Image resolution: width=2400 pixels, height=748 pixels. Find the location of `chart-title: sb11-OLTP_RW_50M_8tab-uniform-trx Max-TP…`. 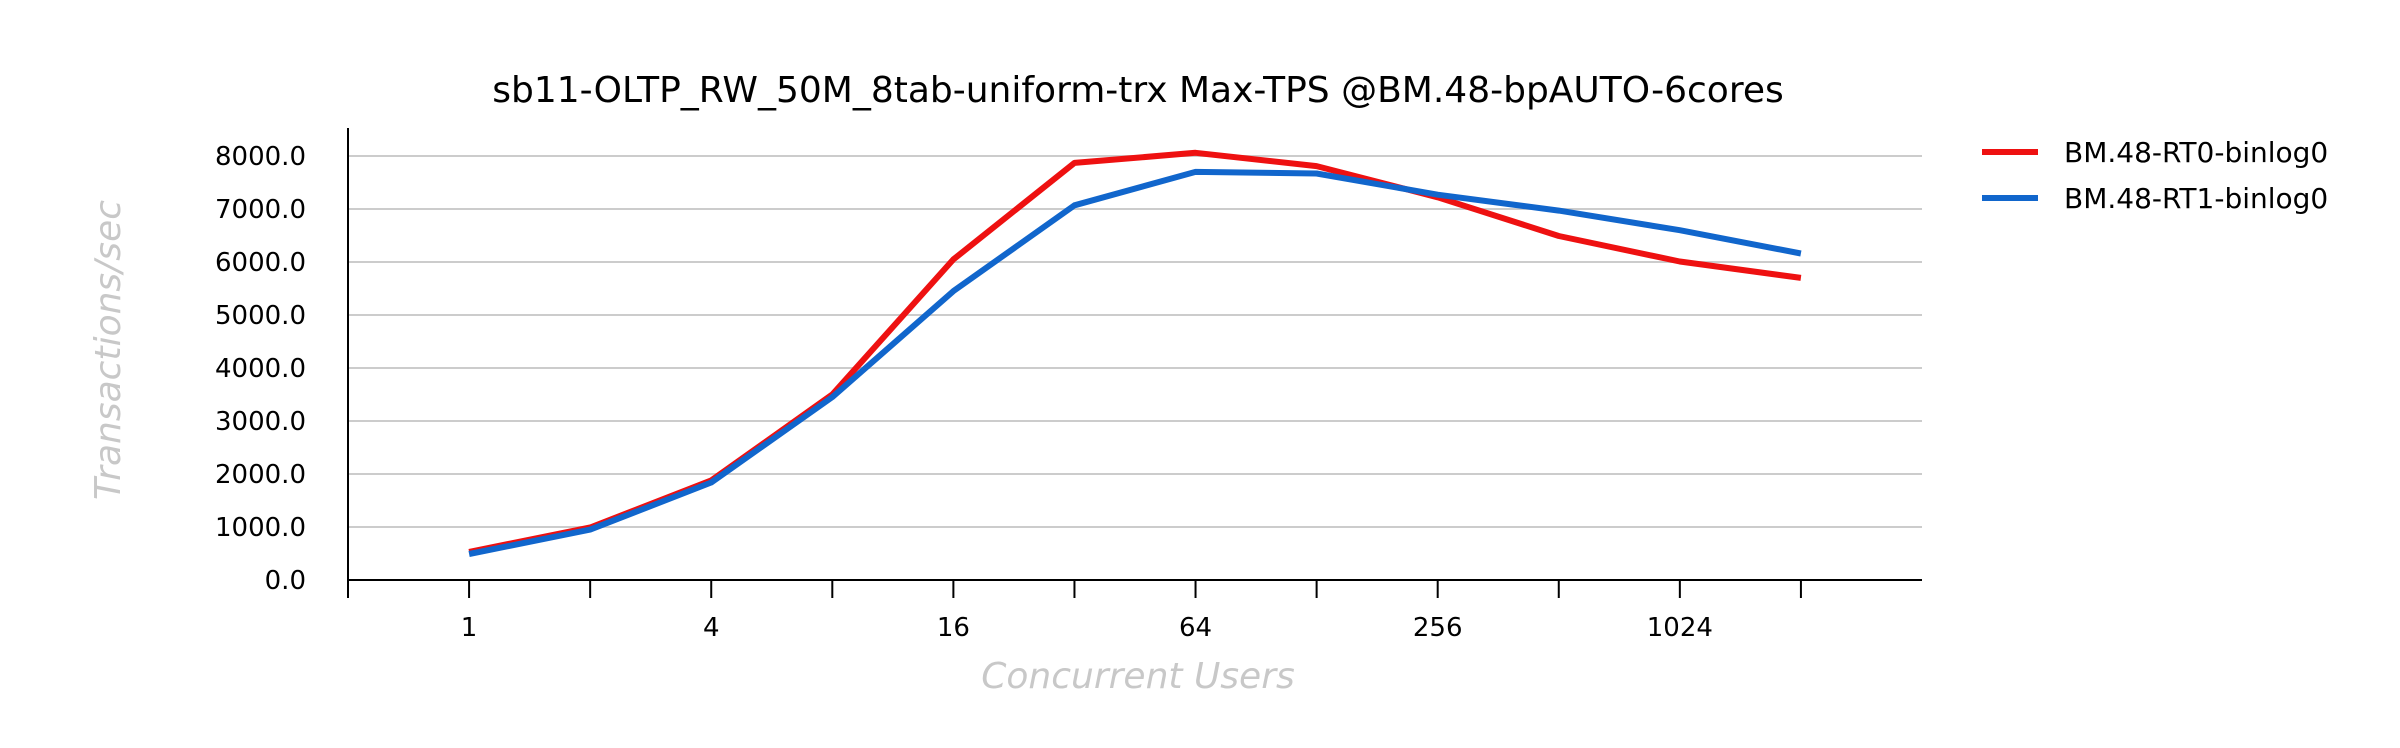

chart-title: sb11-OLTP_RW_50M_8tab-uniform-trx Max-TP… is located at coordinates (1137, 90).